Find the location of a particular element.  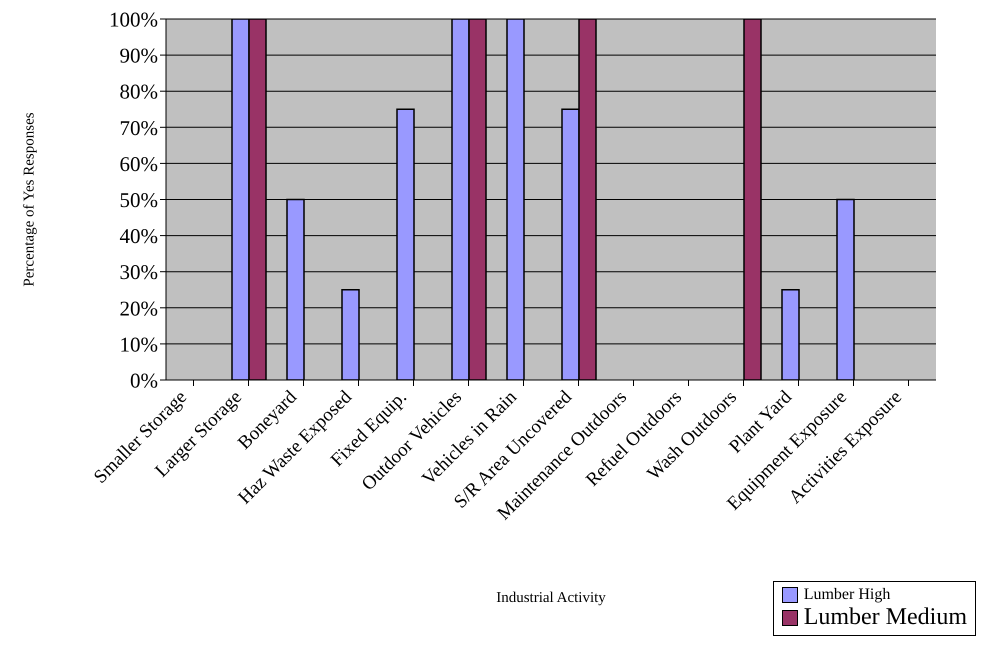

y-tick-label: 90% is located at coordinates (139, 56).